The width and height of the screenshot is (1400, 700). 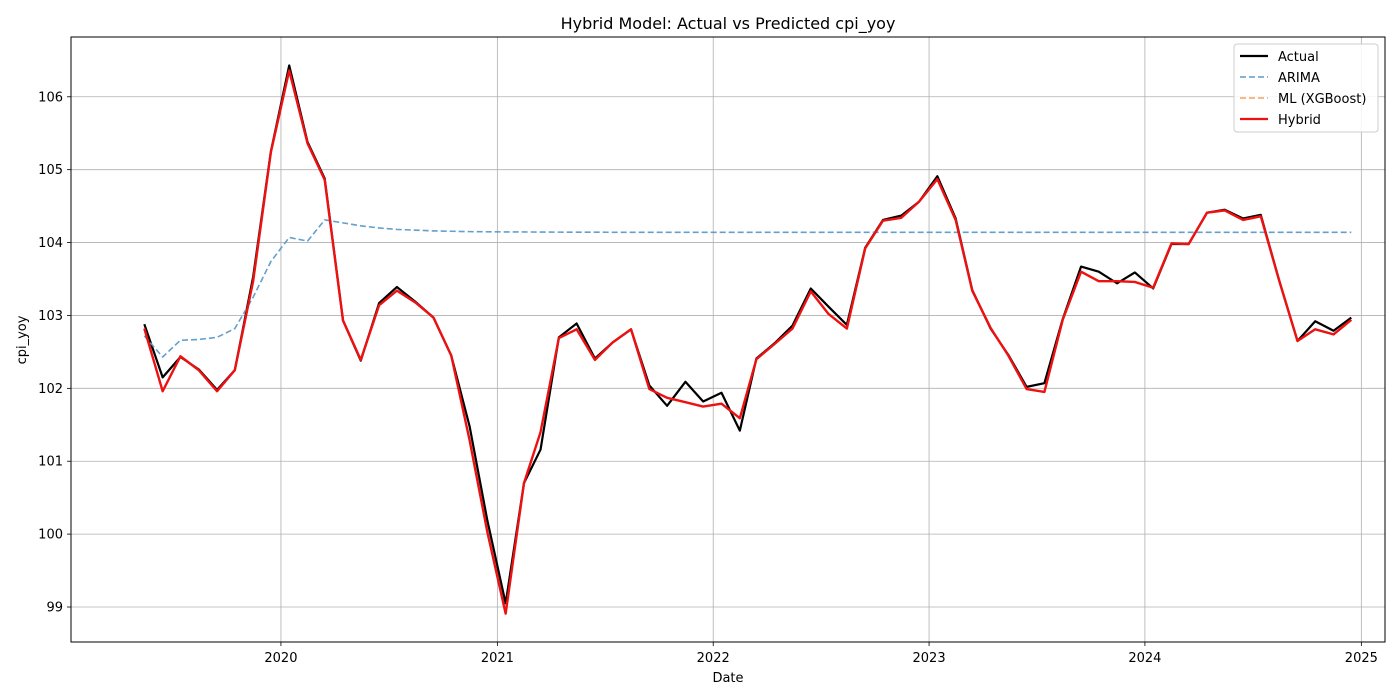 I want to click on y-tick-label: 104, so click(x=50, y=243).